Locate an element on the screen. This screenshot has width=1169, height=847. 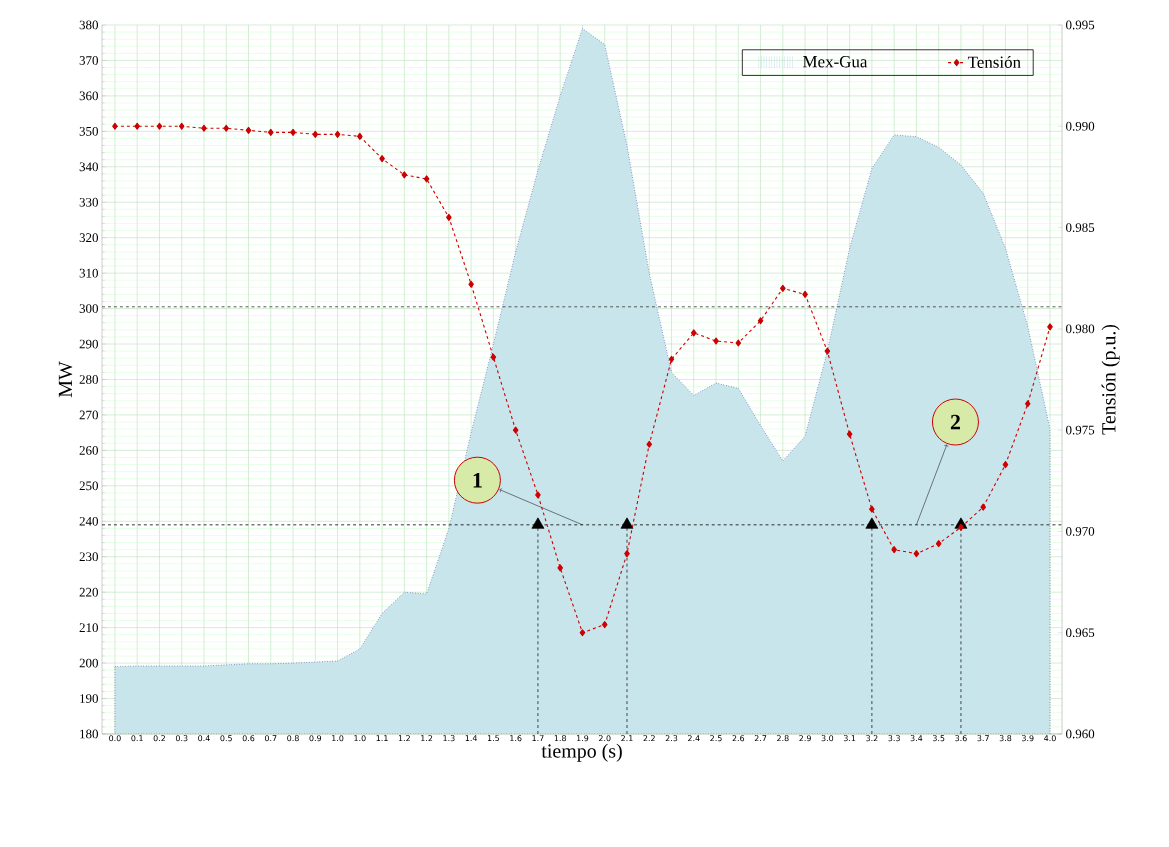
y-tick-label: 370 is located at coordinates (88, 60).